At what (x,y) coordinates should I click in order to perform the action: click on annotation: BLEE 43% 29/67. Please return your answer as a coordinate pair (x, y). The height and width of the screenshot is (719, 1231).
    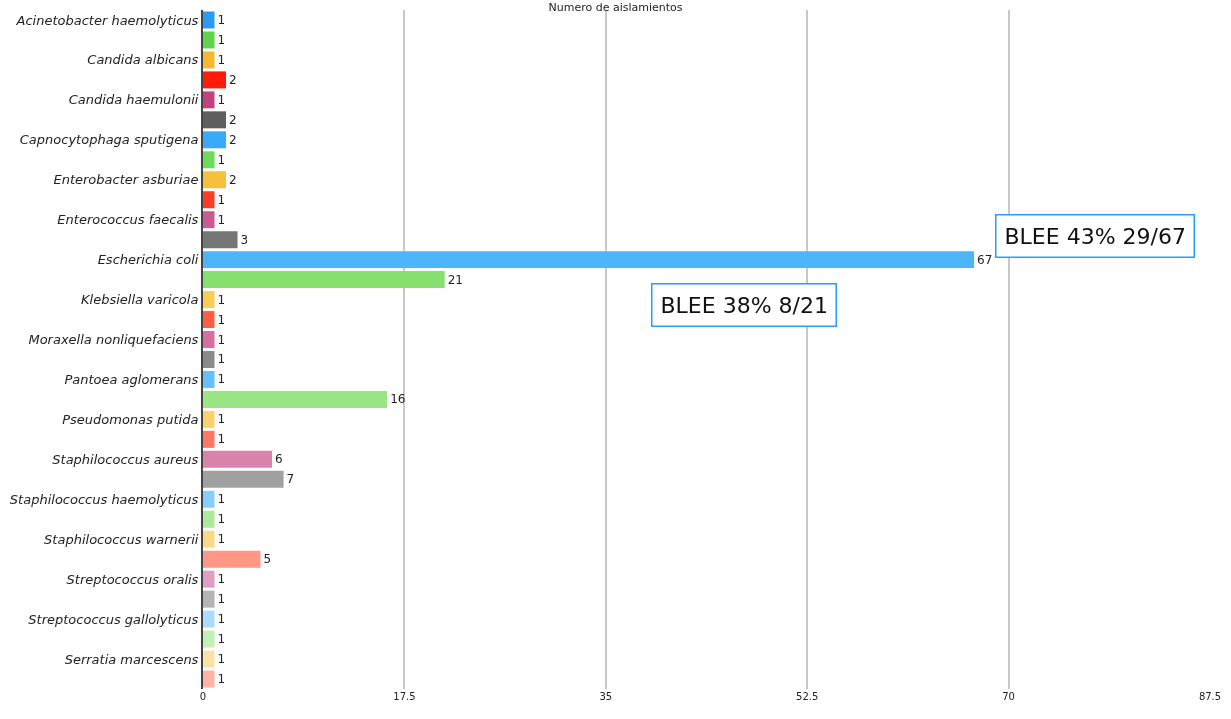
    Looking at the image, I should click on (1095, 236).